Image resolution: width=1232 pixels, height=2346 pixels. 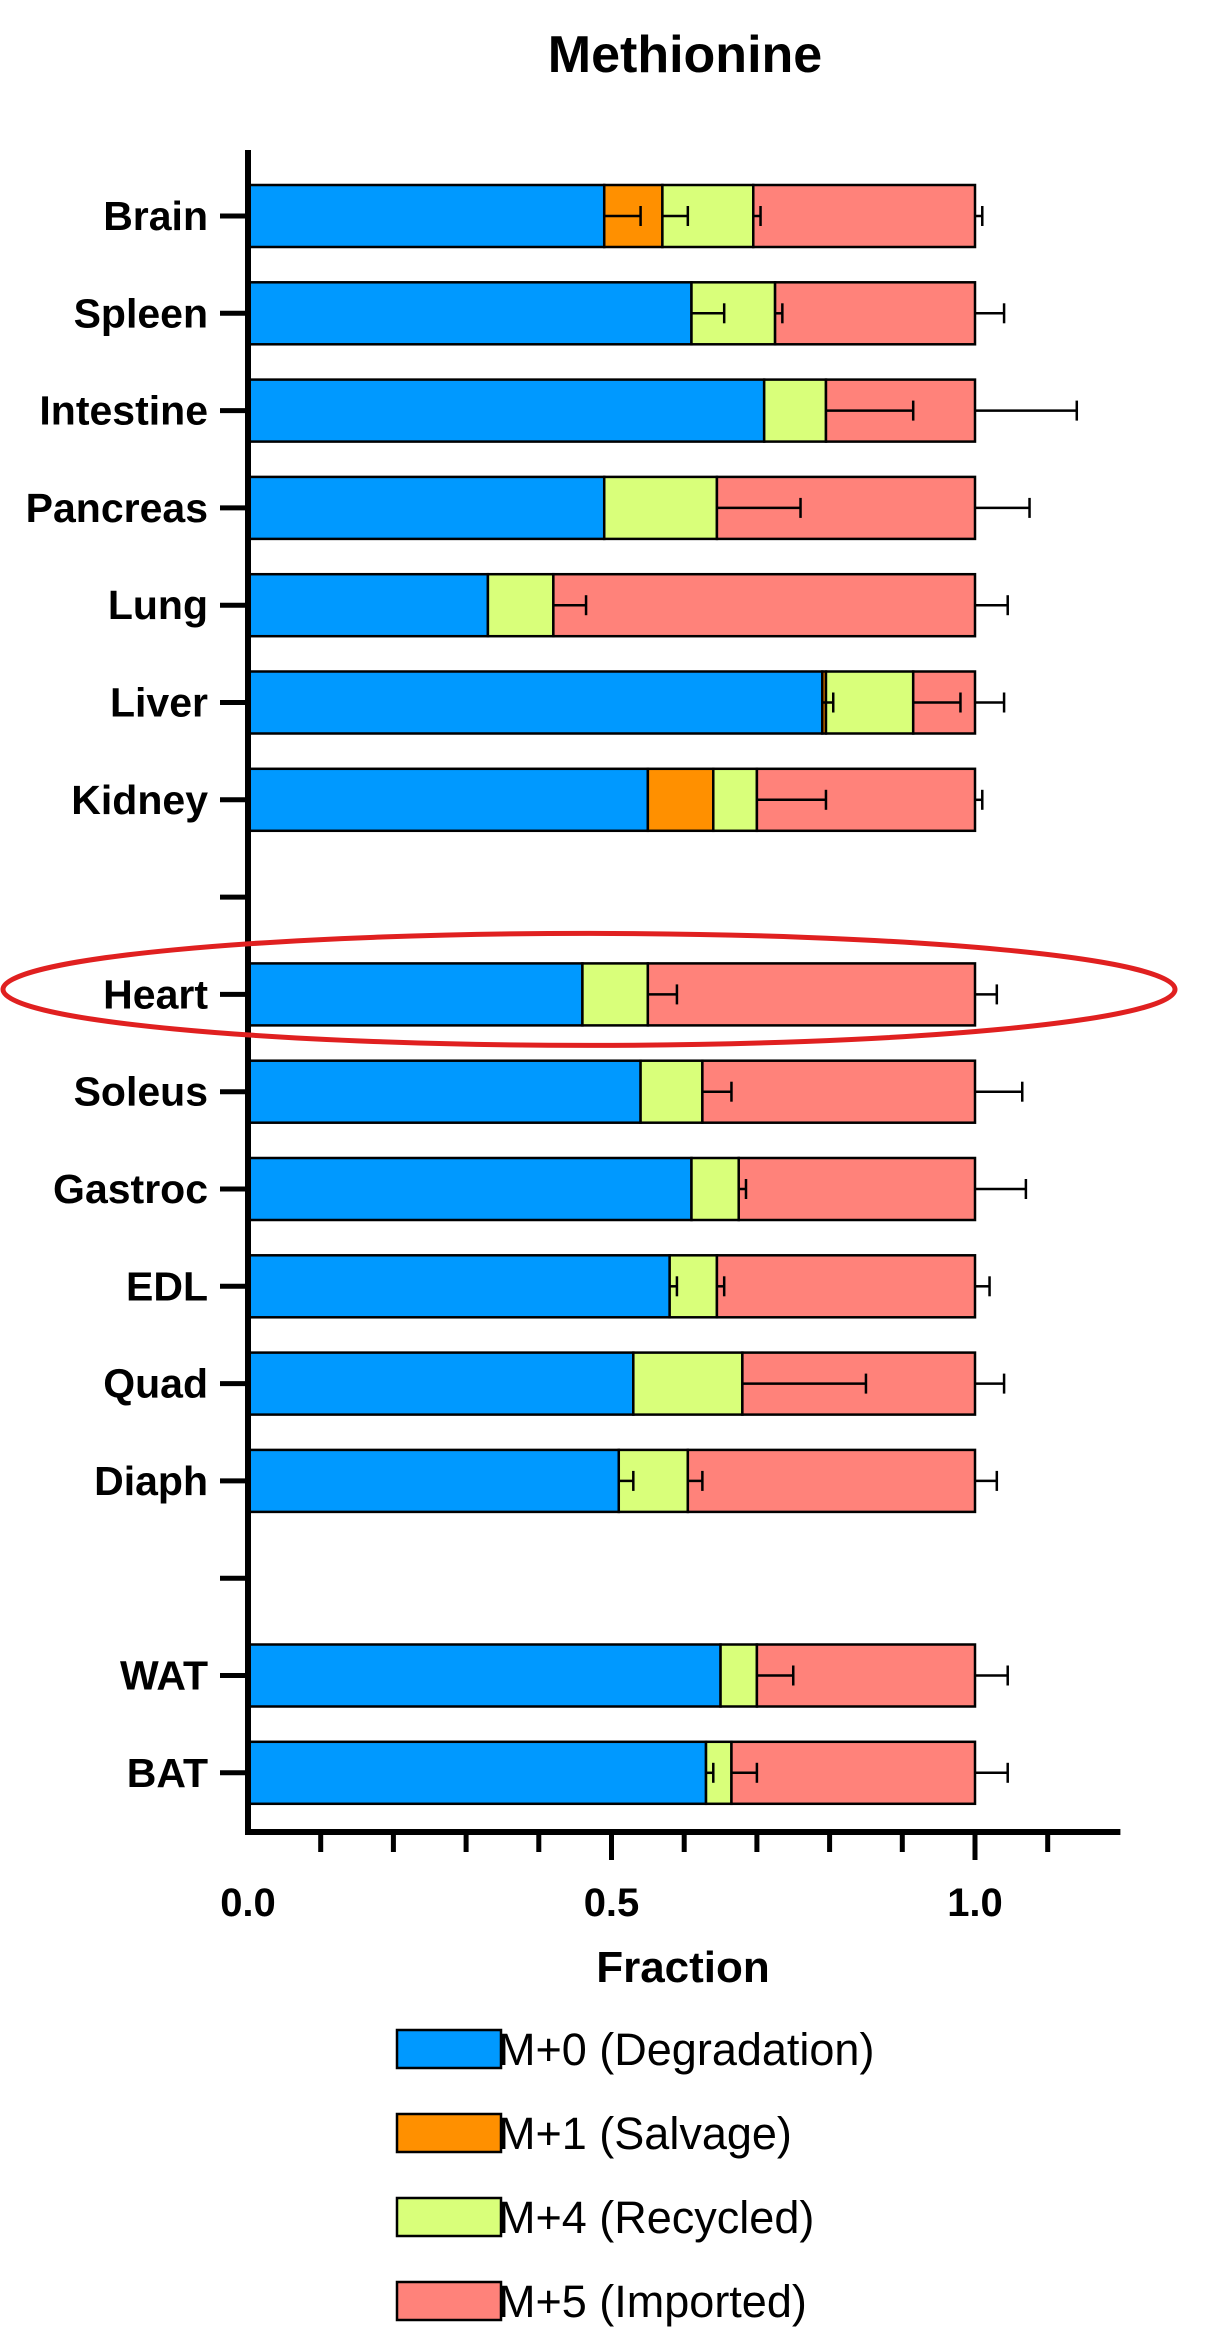 What do you see at coordinates (141, 313) in the screenshot?
I see `y-tick-label-spleen: Spleen` at bounding box center [141, 313].